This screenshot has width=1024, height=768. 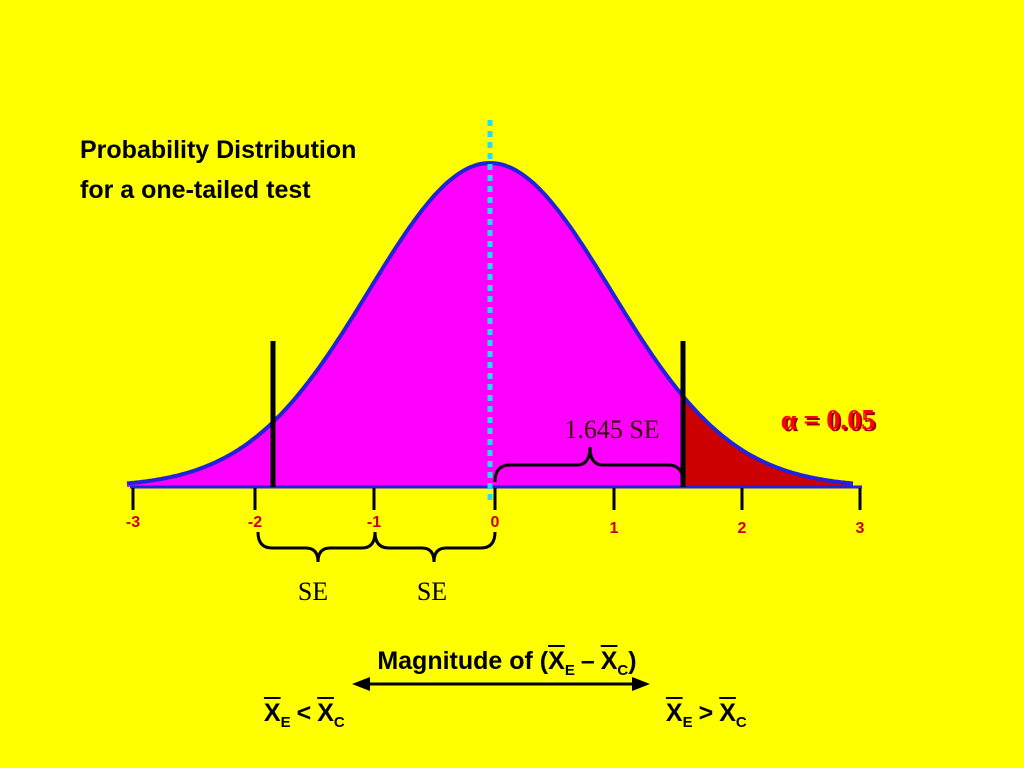 I want to click on tick-label: -2, so click(x=255, y=522).